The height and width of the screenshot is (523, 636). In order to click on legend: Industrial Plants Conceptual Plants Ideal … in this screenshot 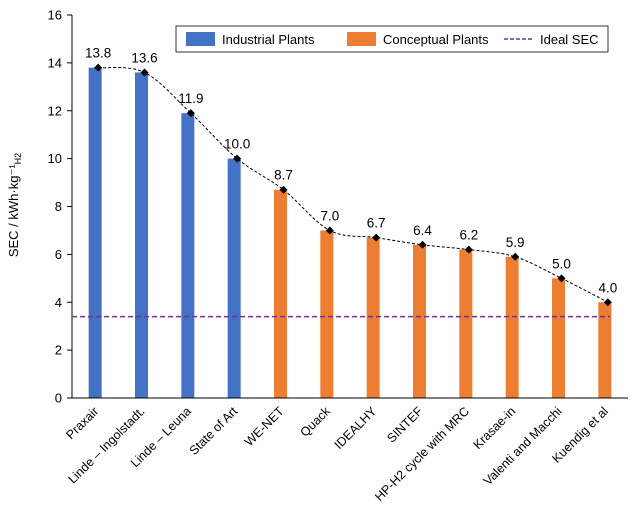, I will do `click(392, 39)`.